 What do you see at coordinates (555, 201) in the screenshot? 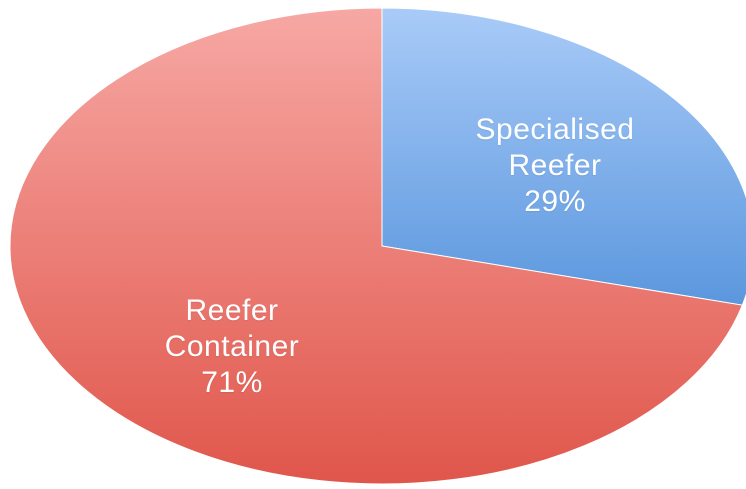
I see `slice-percentage: 29%` at bounding box center [555, 201].